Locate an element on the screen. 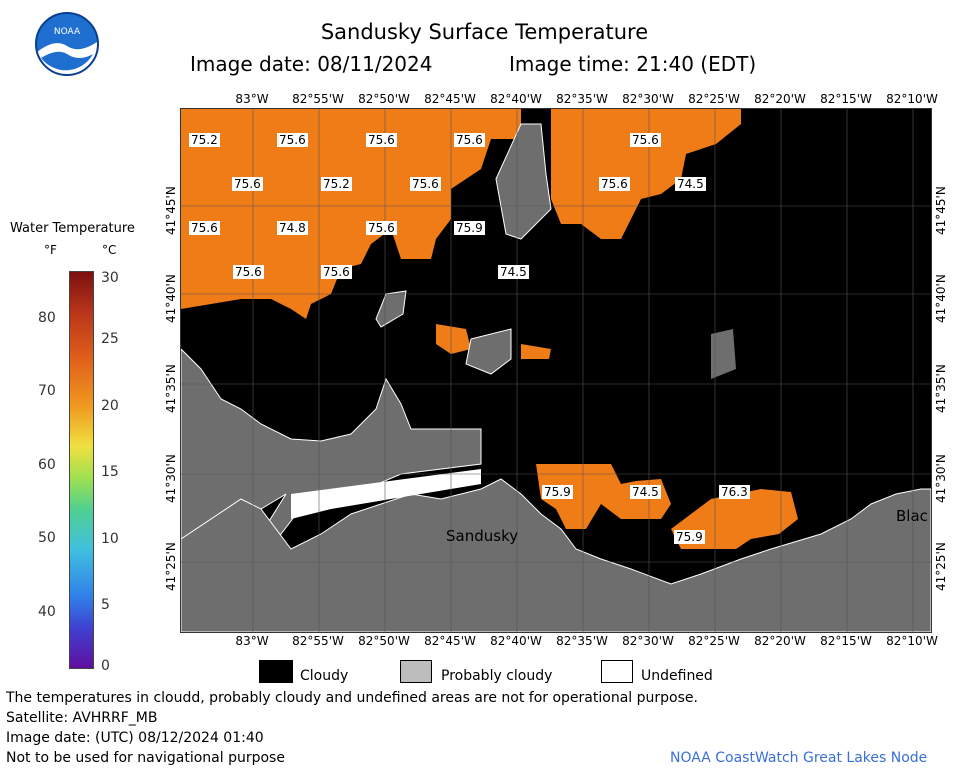 The width and height of the screenshot is (969, 773). temperature-label: 74.8 is located at coordinates (292, 228).